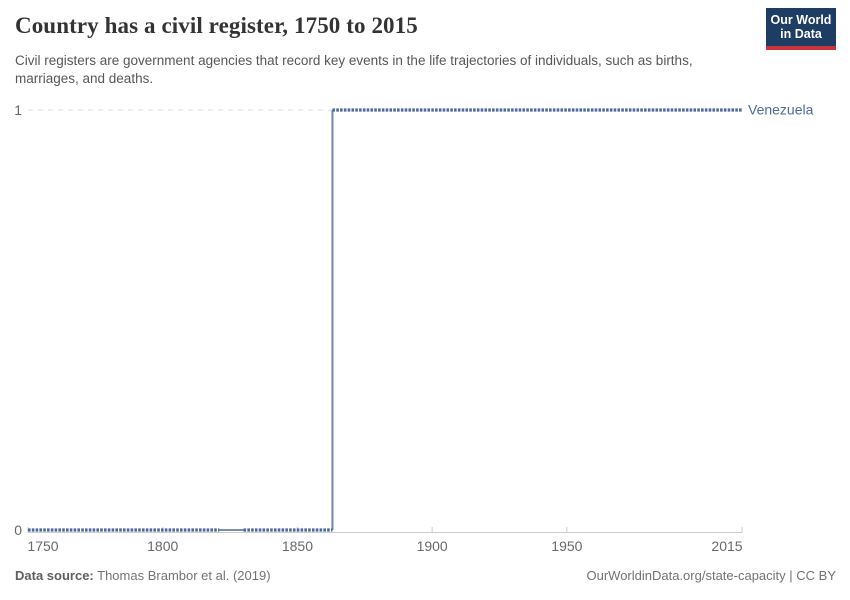 This screenshot has height=600, width=850. What do you see at coordinates (566, 546) in the screenshot?
I see `x-tick-label: 1950` at bounding box center [566, 546].